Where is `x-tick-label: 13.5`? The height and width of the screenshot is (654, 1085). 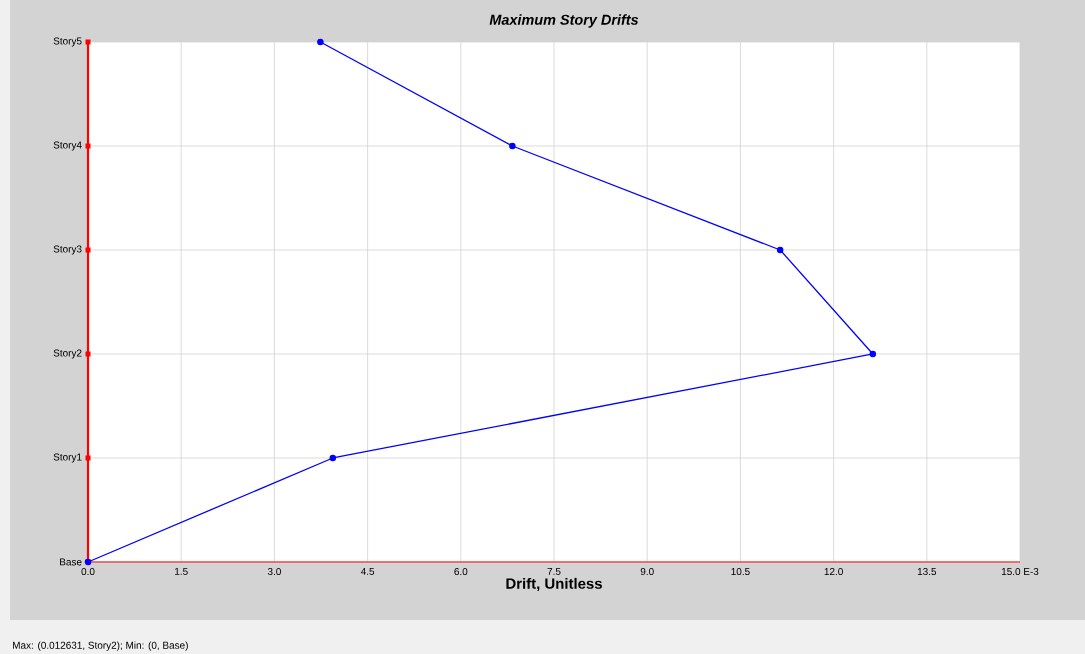
x-tick-label: 13.5 is located at coordinates (927, 572).